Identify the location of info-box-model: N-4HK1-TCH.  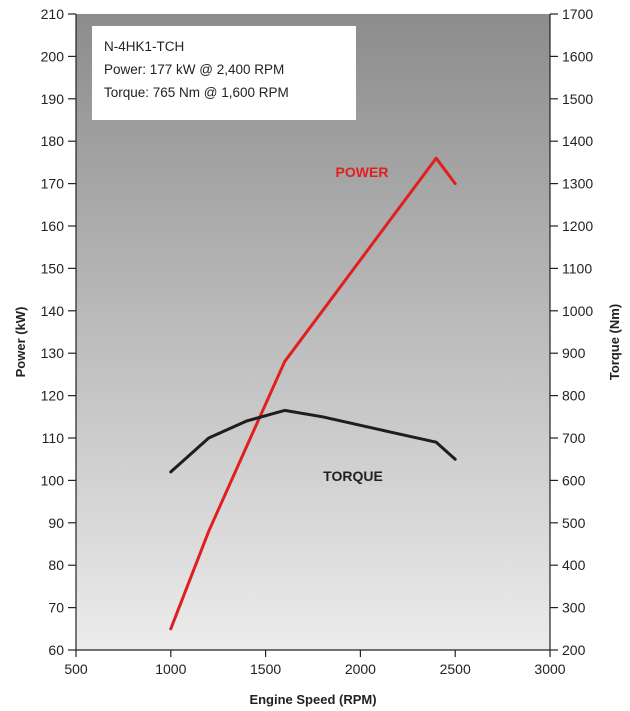
(144, 46).